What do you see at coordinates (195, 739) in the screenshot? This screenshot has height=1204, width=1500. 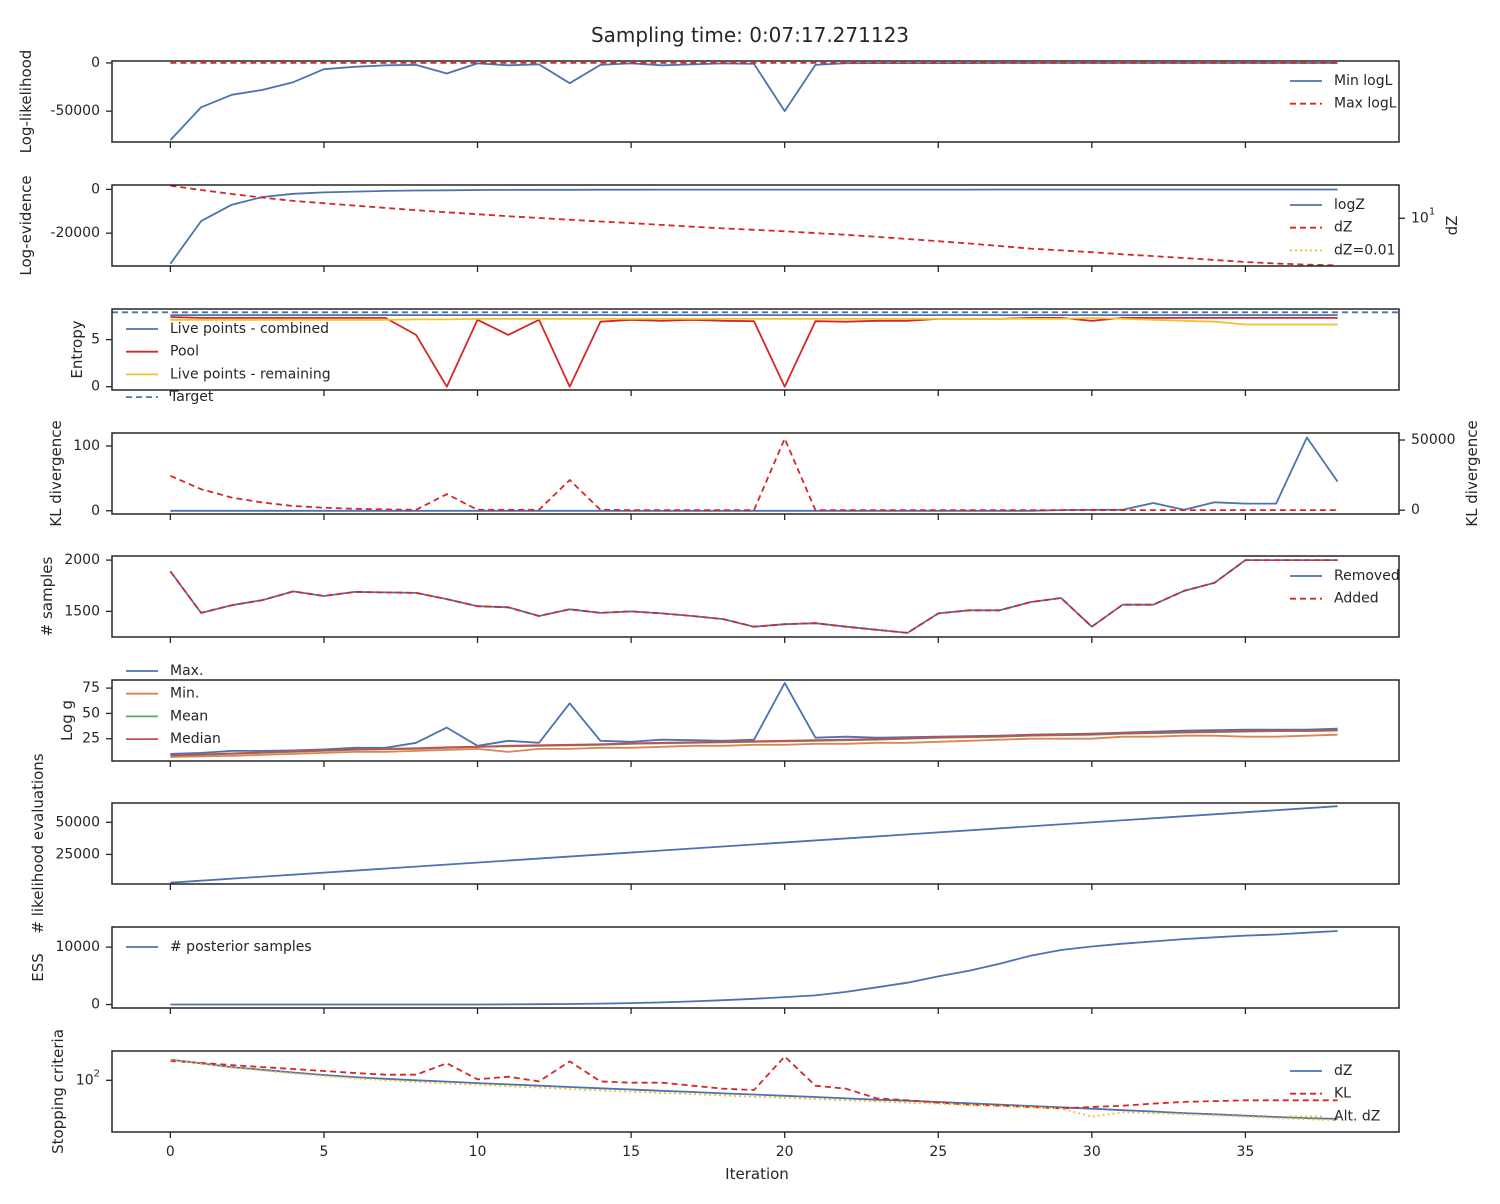 I see `legend-label-median: Median` at bounding box center [195, 739].